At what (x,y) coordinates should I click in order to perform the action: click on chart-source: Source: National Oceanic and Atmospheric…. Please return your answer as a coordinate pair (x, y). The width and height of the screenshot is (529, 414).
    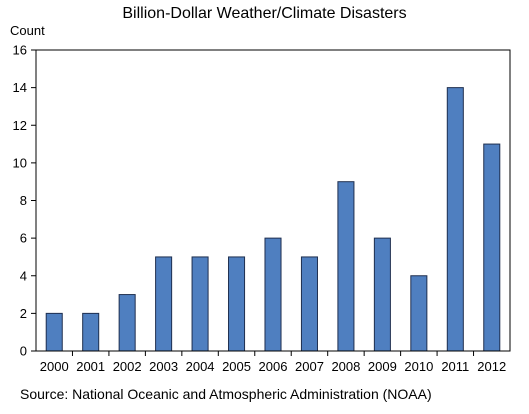
    Looking at the image, I should click on (226, 394).